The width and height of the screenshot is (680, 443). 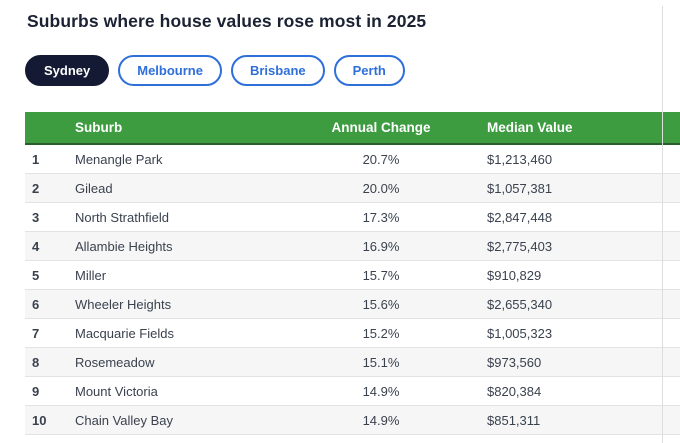 I want to click on cell-suburb: Miller, so click(x=190, y=275).